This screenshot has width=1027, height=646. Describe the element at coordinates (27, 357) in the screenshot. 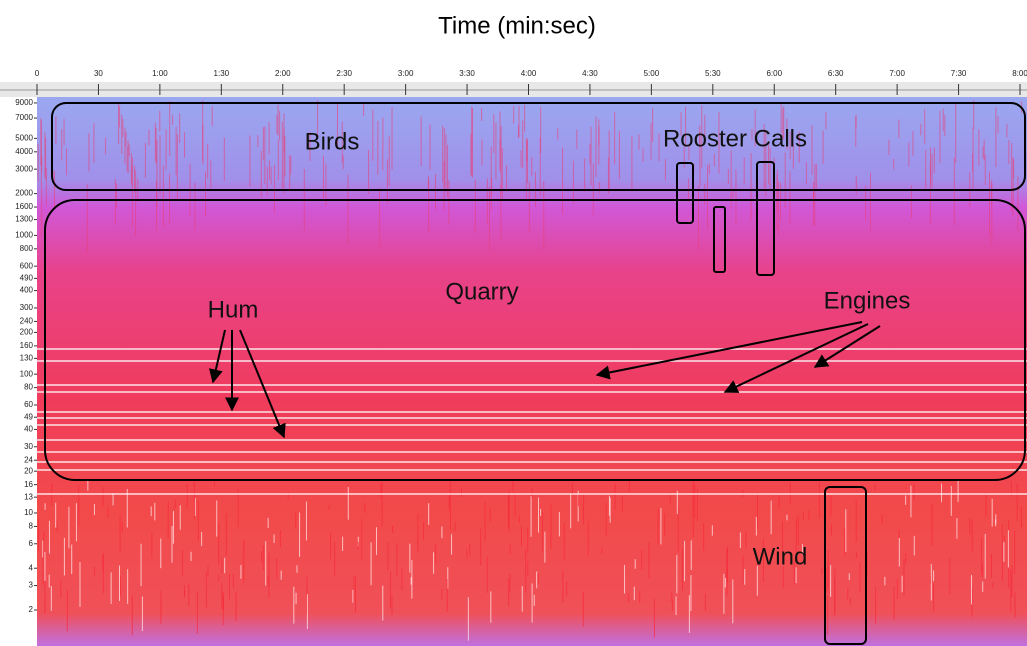

I see `frequency-tick-label: 130` at that location.